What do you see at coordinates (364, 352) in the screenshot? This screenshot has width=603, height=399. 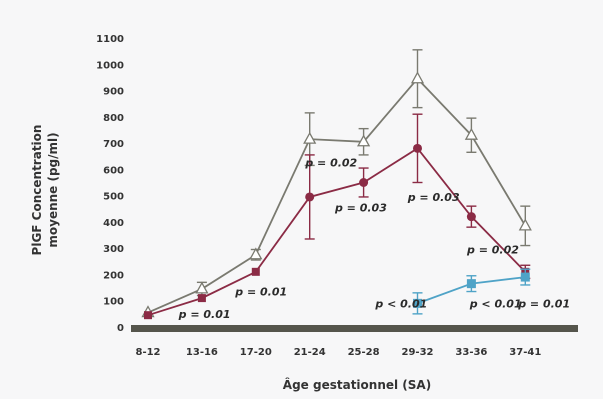 I see `x-tick-label: 25-28` at bounding box center [364, 352].